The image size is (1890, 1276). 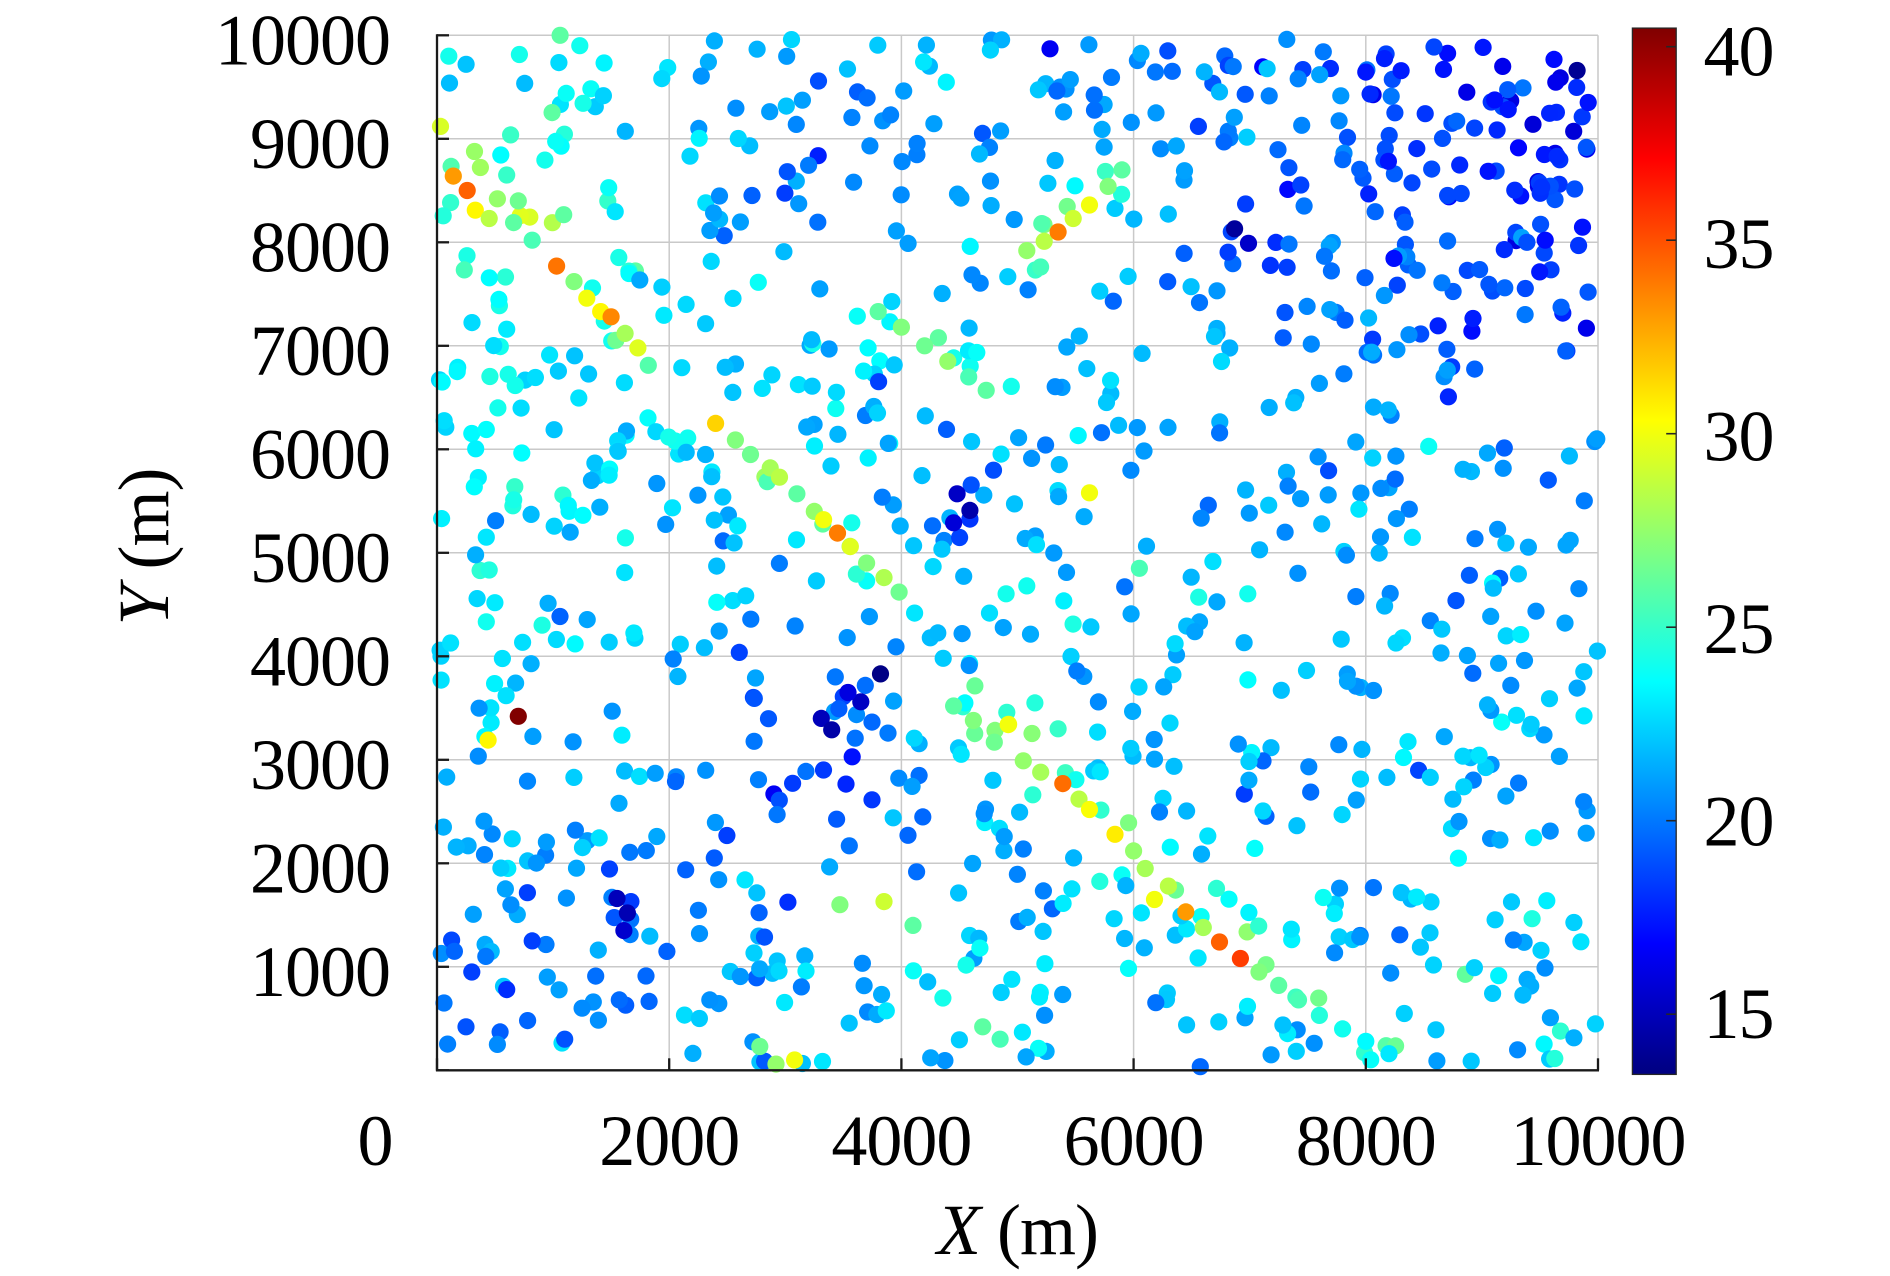 I want to click on svg-text: 35, so click(x=1739, y=244).